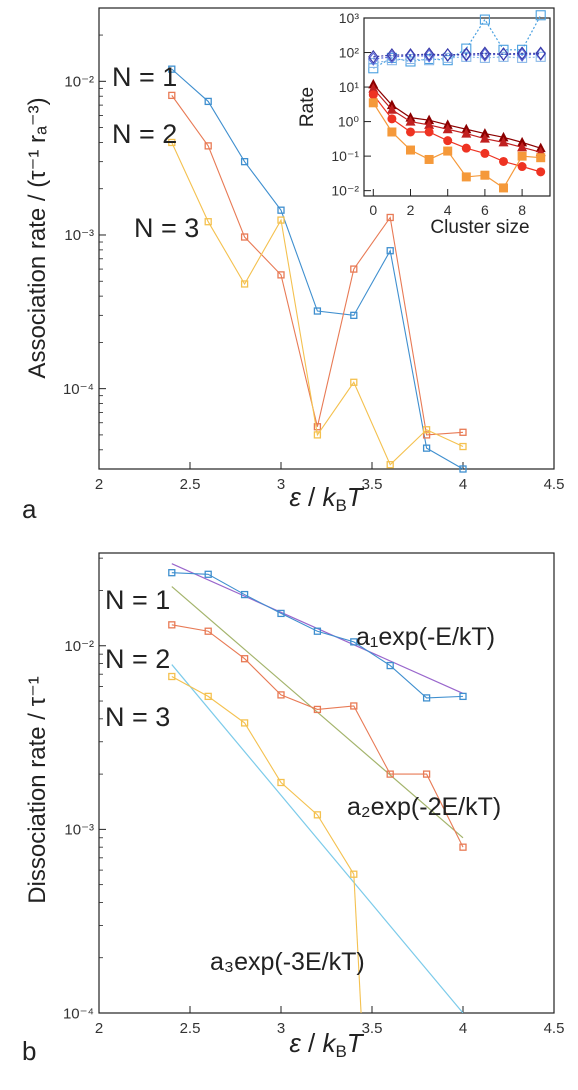 The image size is (578, 1090). What do you see at coordinates (554, 484) in the screenshot?
I see `assoc-x-tick-label: 4.5` at bounding box center [554, 484].